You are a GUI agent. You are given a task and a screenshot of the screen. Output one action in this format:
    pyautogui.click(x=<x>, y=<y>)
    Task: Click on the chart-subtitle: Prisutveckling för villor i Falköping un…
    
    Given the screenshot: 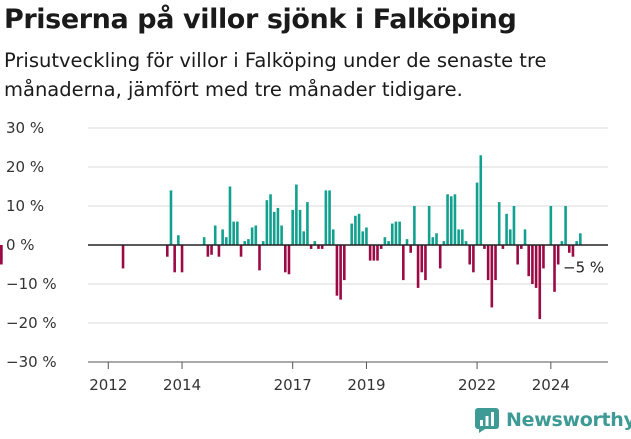 What is the action you would take?
    pyautogui.click(x=275, y=75)
    